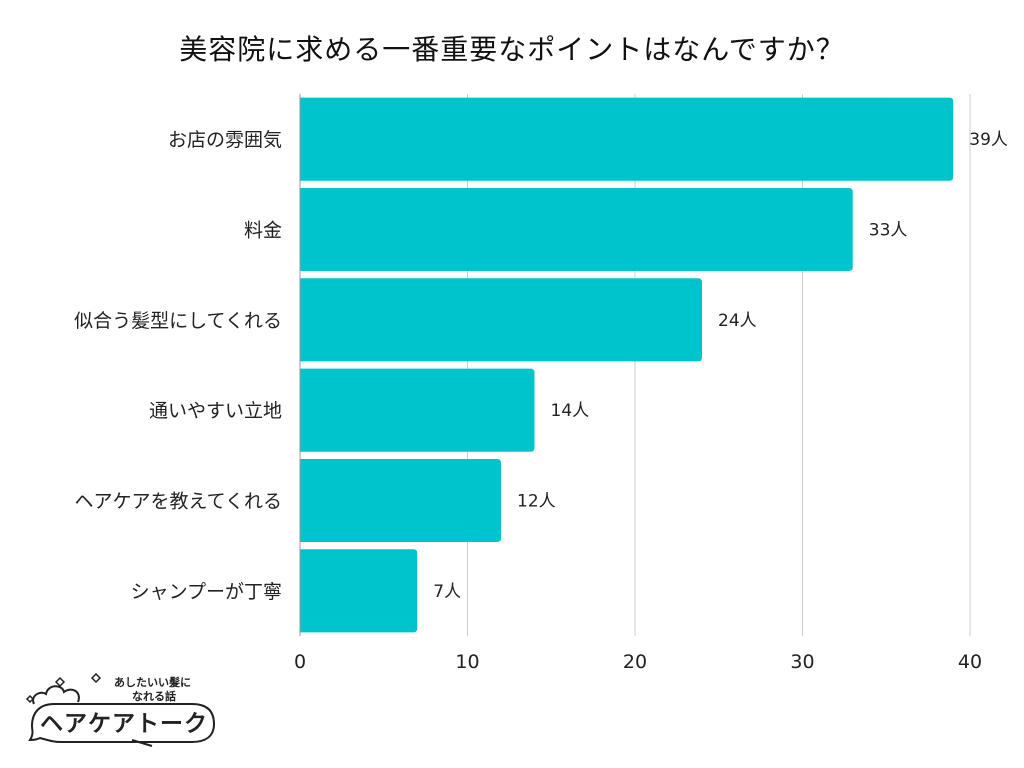  Describe the element at coordinates (124, 724) in the screenshot. I see `logo-name: ヘアケアトーク` at that location.